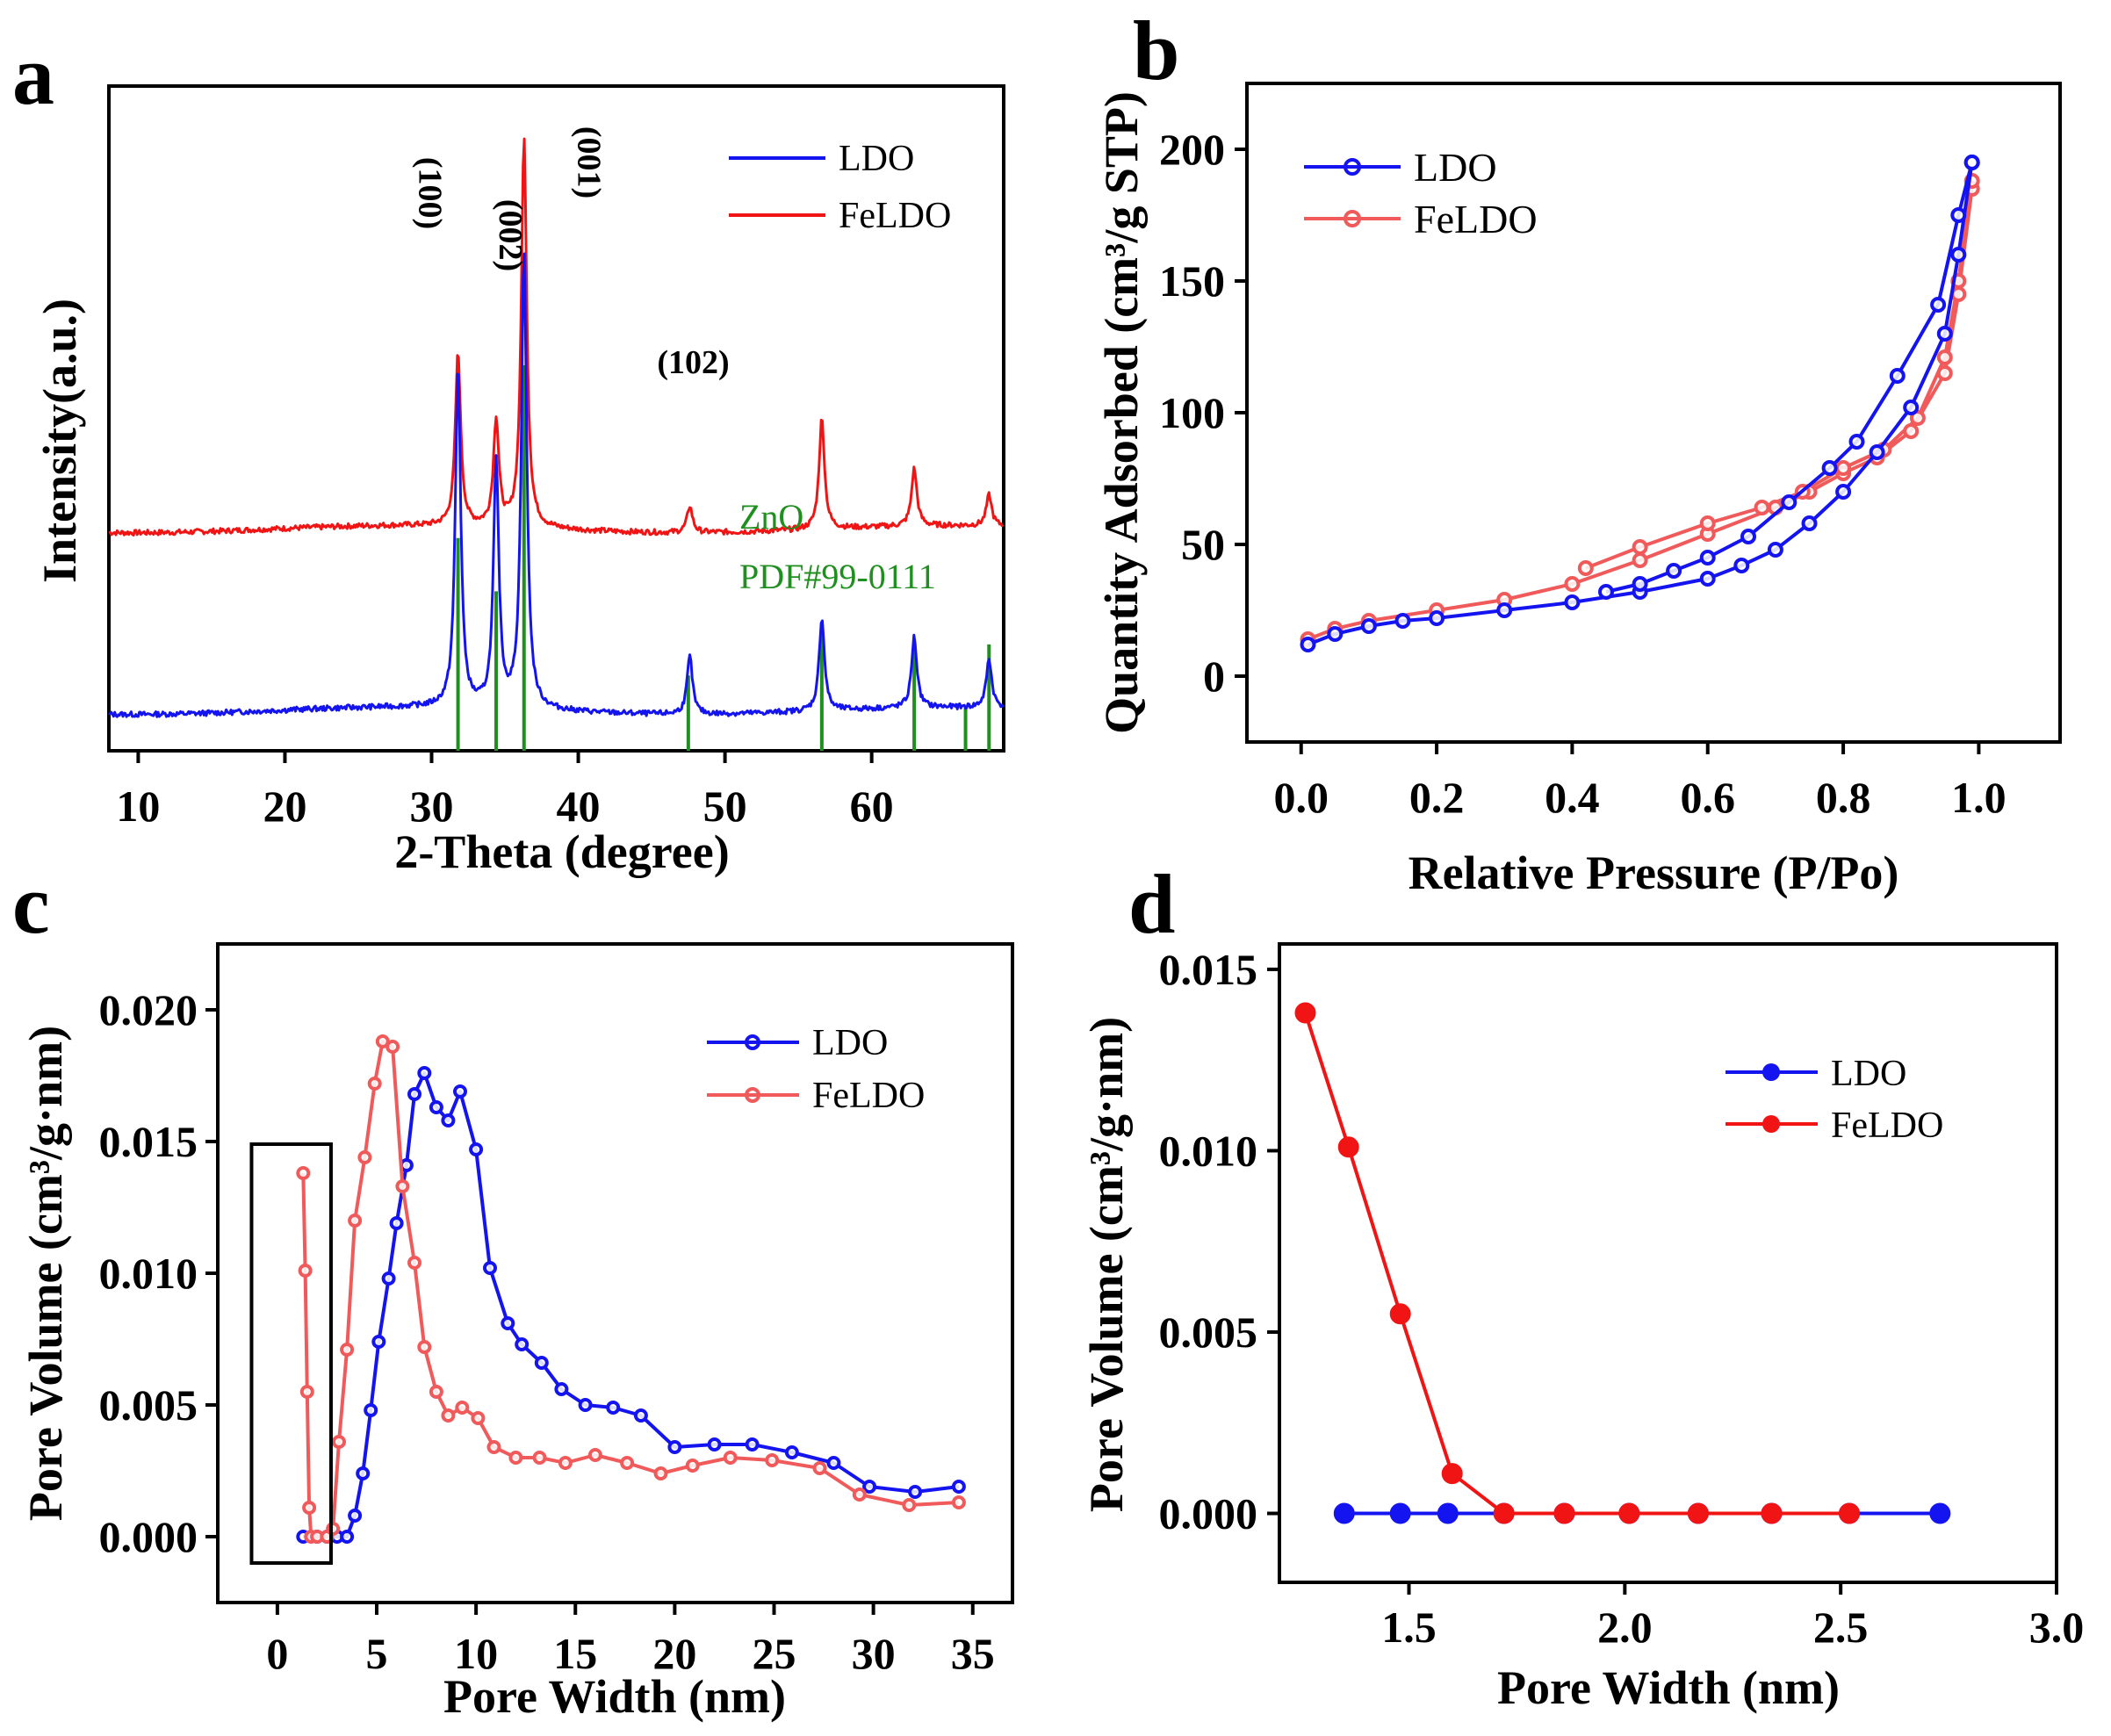  I want to click on peak-label: (102), so click(693, 362).